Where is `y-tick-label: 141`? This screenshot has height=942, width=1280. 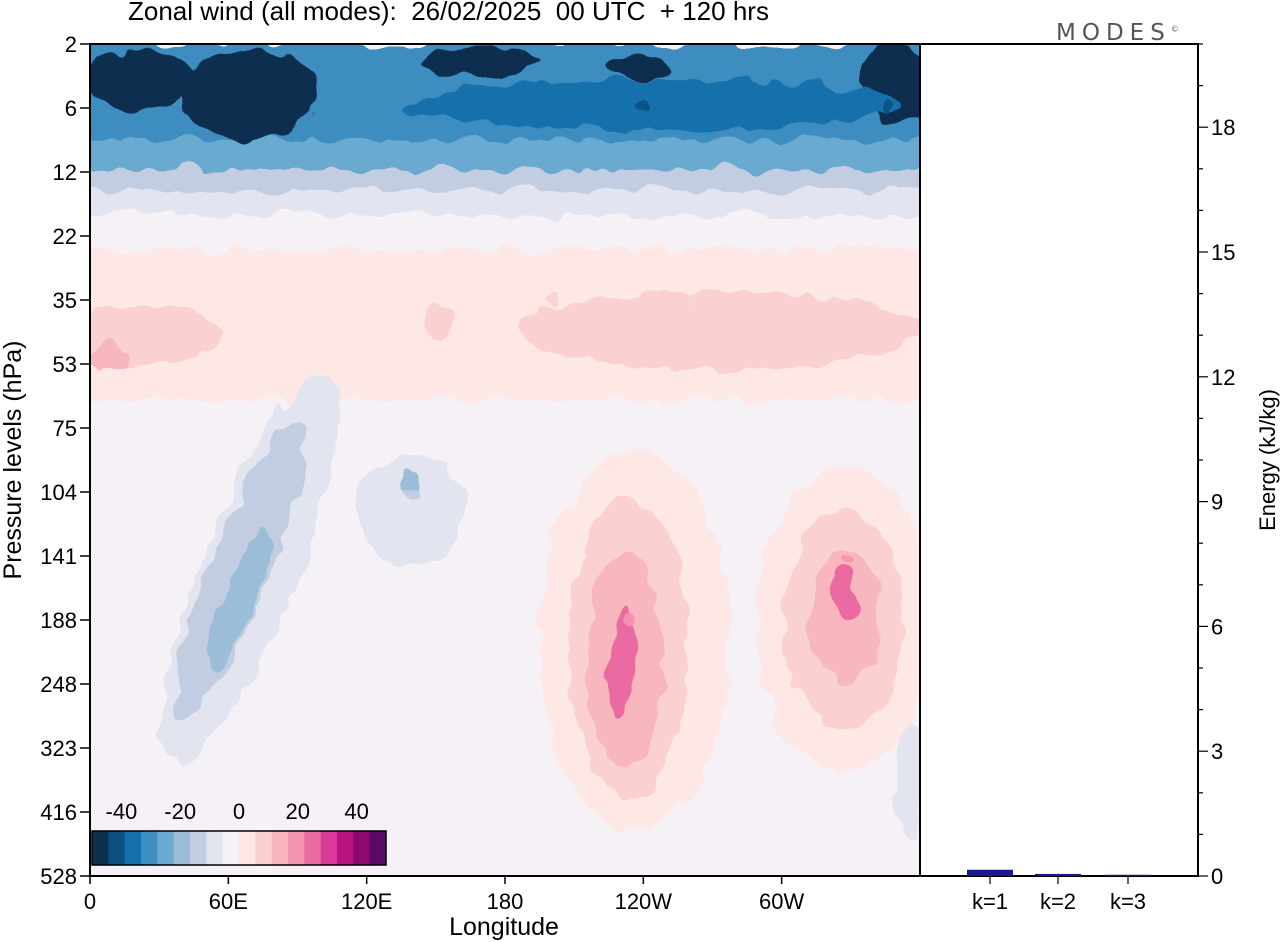 y-tick-label: 141 is located at coordinates (58, 556).